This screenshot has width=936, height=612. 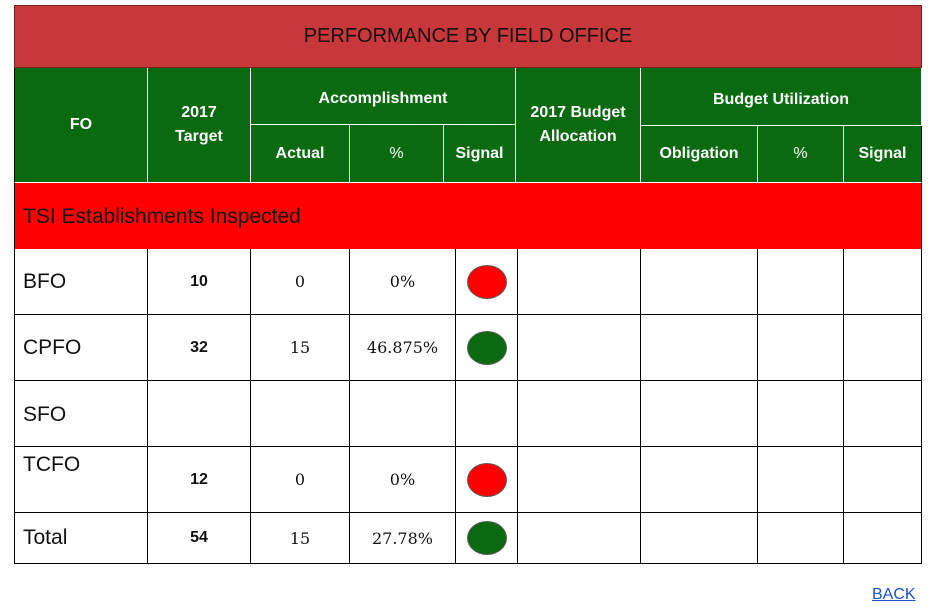 What do you see at coordinates (403, 414) in the screenshot?
I see `row-percent` at bounding box center [403, 414].